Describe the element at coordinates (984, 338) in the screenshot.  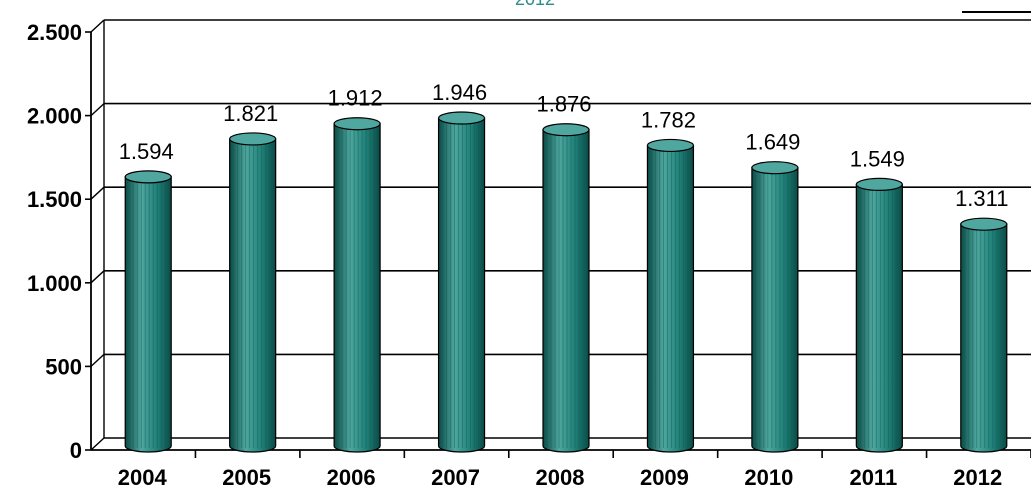
I see `bar-2012` at that location.